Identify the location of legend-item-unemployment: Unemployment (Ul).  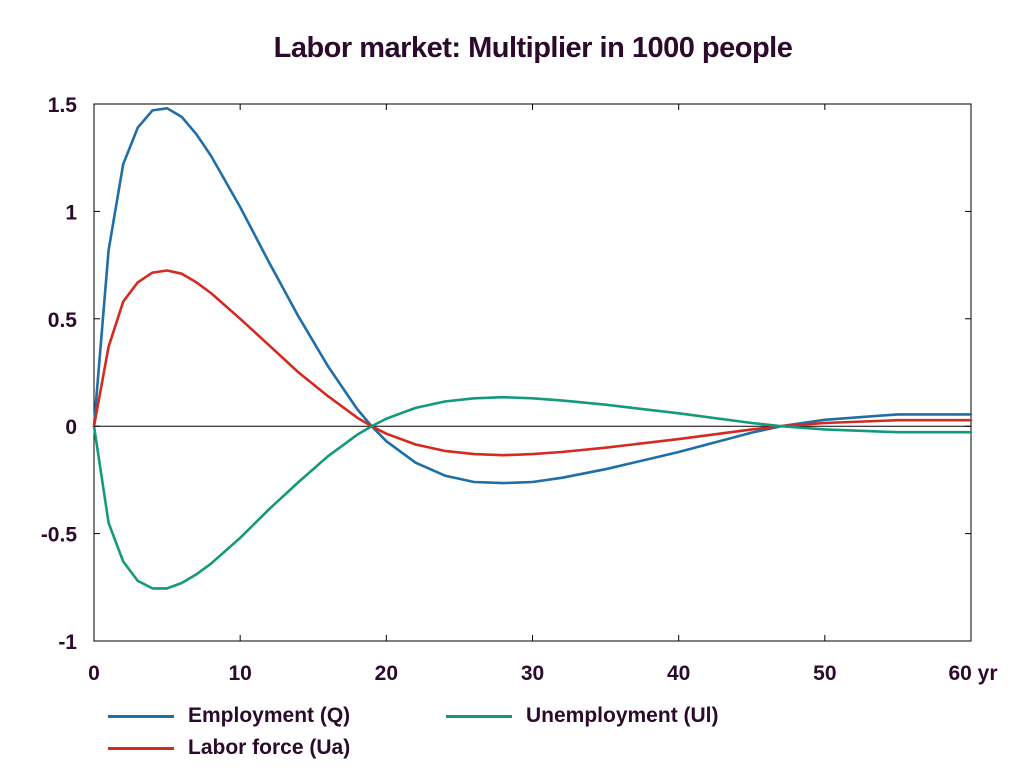
(582, 716).